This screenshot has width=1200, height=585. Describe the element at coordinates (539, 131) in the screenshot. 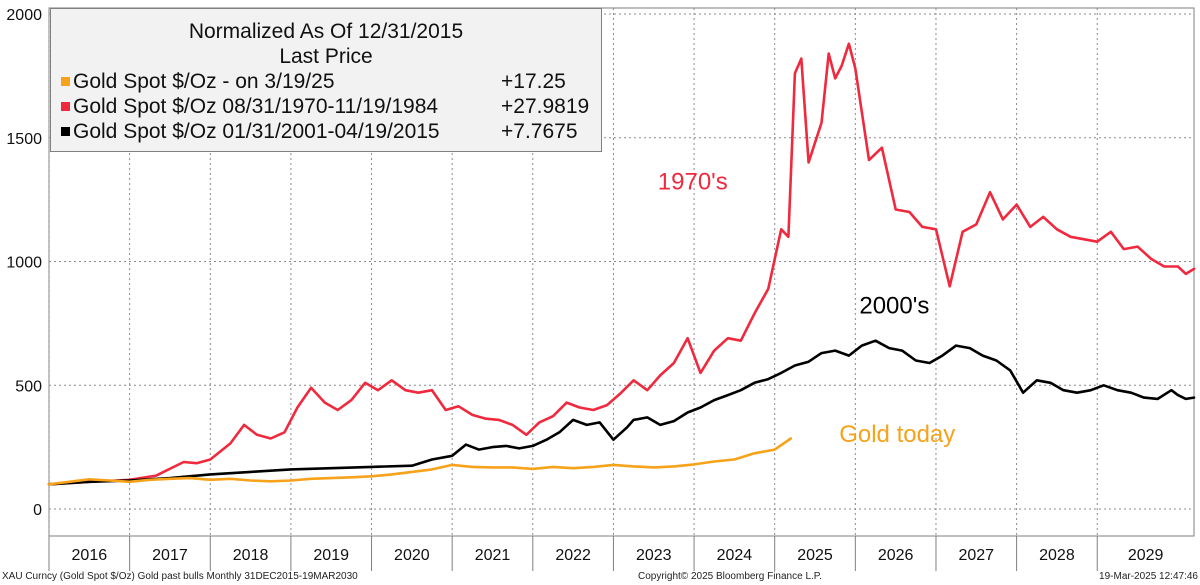

I see `legend-value: +7.7675` at that location.